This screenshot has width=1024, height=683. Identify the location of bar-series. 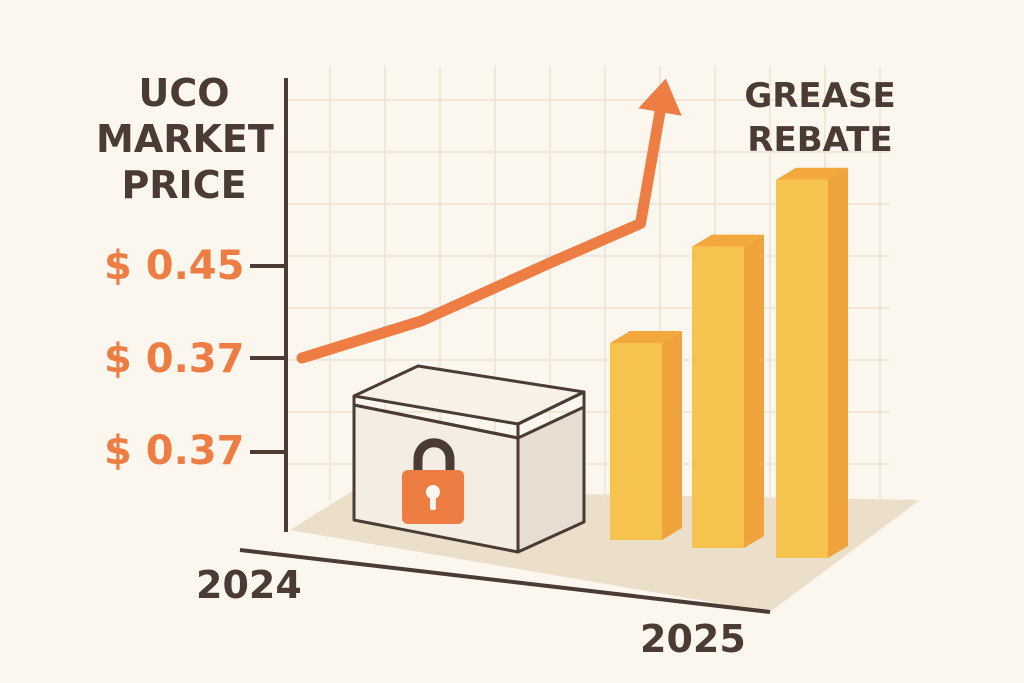
(729, 362).